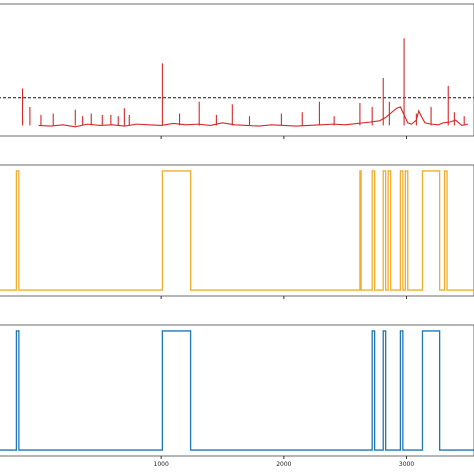 The image size is (474, 474). What do you see at coordinates (253, 117) in the screenshot?
I see `red-series-line` at bounding box center [253, 117].